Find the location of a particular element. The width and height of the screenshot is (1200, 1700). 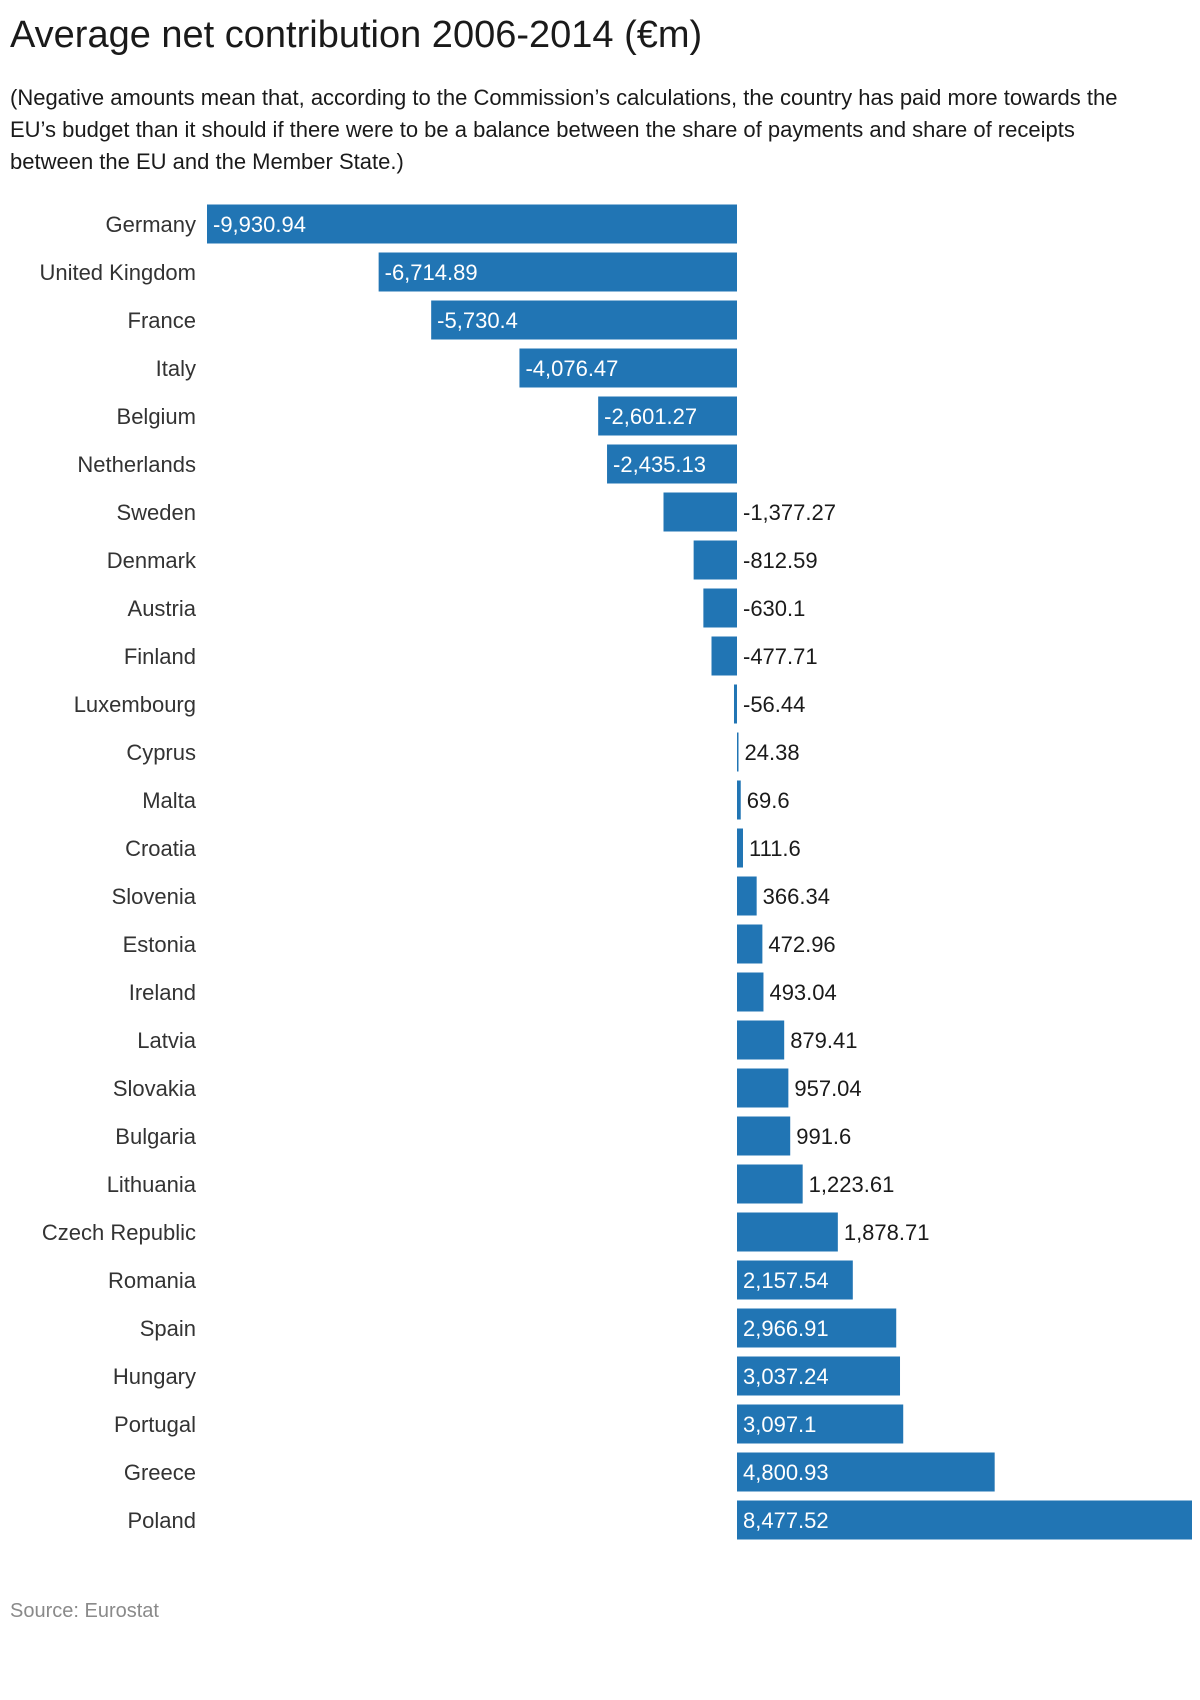

category-label-lithuania: Lithuania is located at coordinates (152, 1184).